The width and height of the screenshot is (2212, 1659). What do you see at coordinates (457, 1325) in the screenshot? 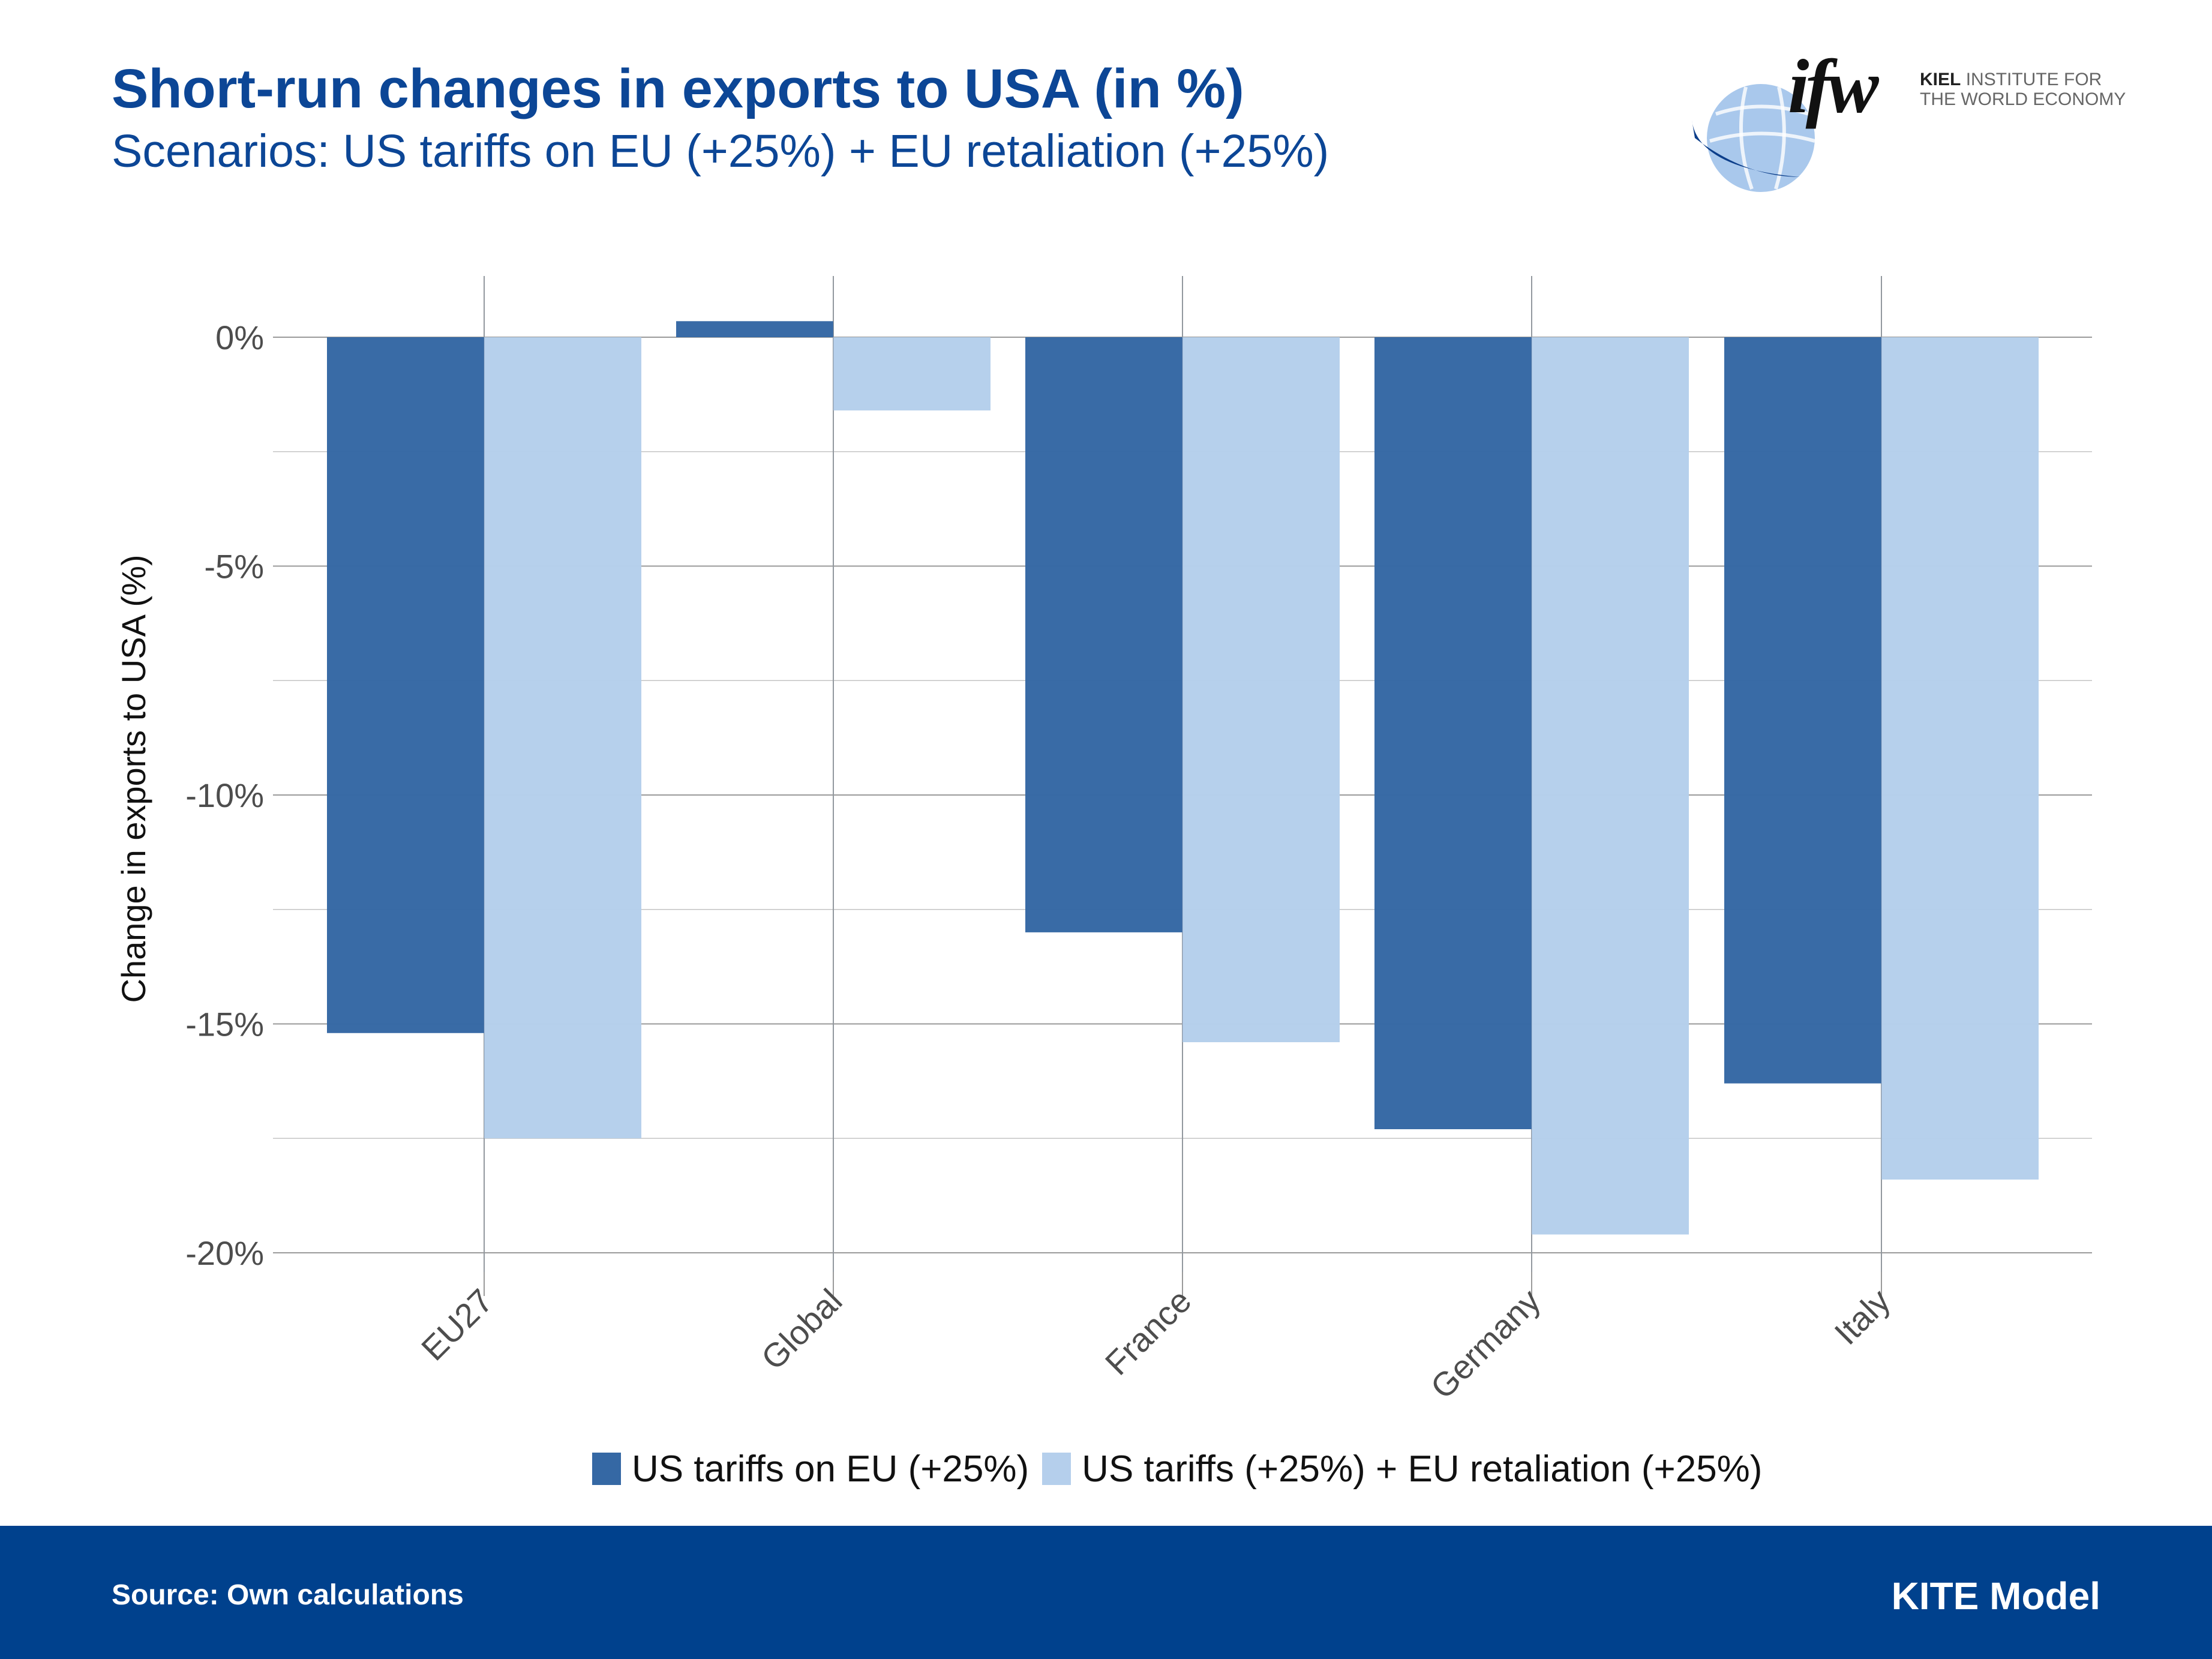
I see `x-tick-label: EU27` at bounding box center [457, 1325].